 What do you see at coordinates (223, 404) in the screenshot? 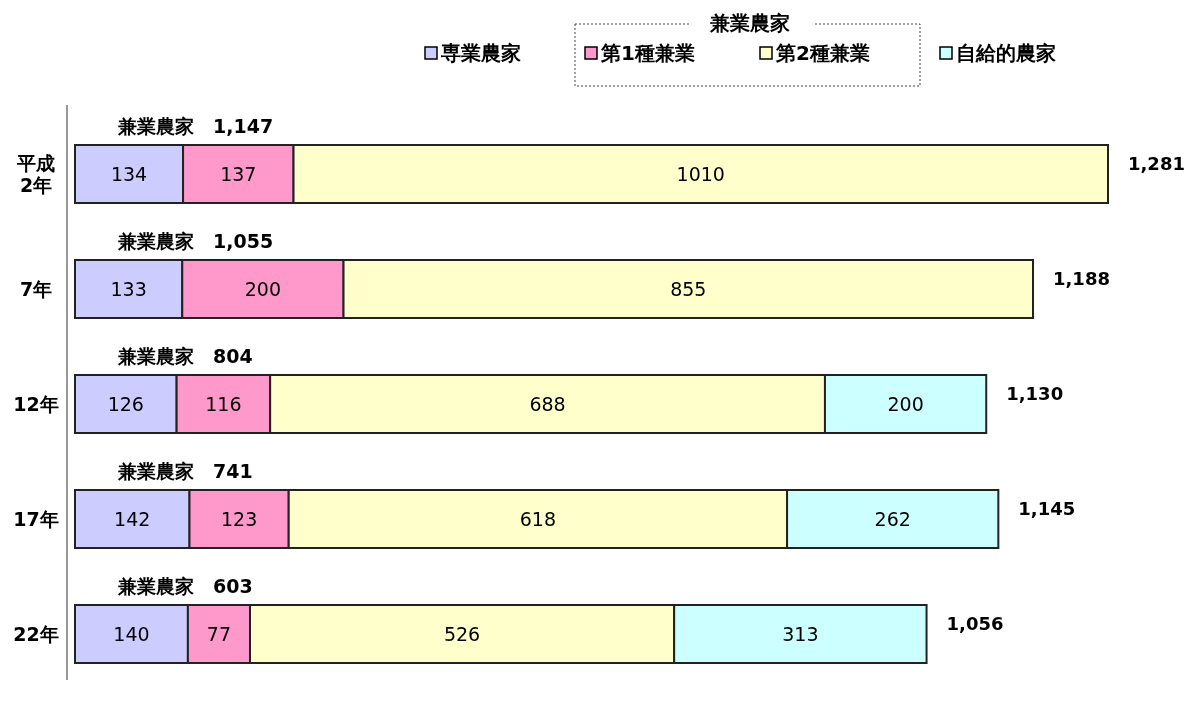
I see `data-label: 116` at bounding box center [223, 404].